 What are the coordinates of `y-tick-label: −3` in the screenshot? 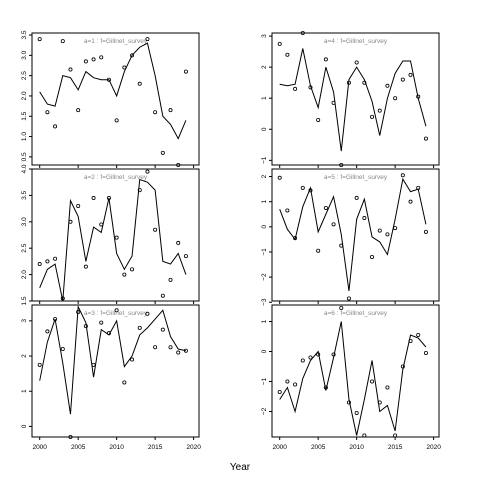 It's located at (264, 302).